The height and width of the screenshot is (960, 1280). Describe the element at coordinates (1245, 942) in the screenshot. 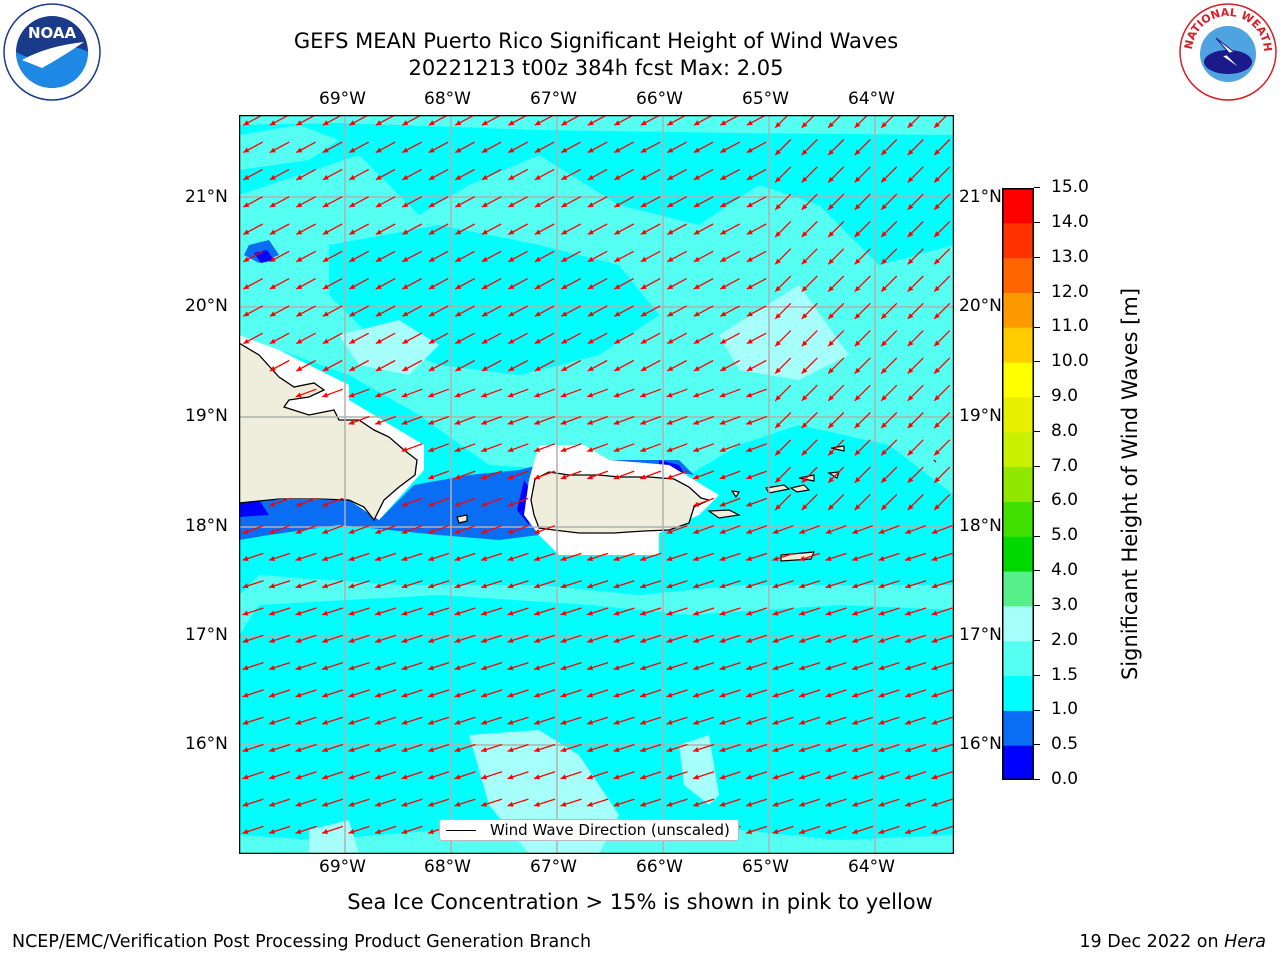

I see `footer-host: Hera` at that location.